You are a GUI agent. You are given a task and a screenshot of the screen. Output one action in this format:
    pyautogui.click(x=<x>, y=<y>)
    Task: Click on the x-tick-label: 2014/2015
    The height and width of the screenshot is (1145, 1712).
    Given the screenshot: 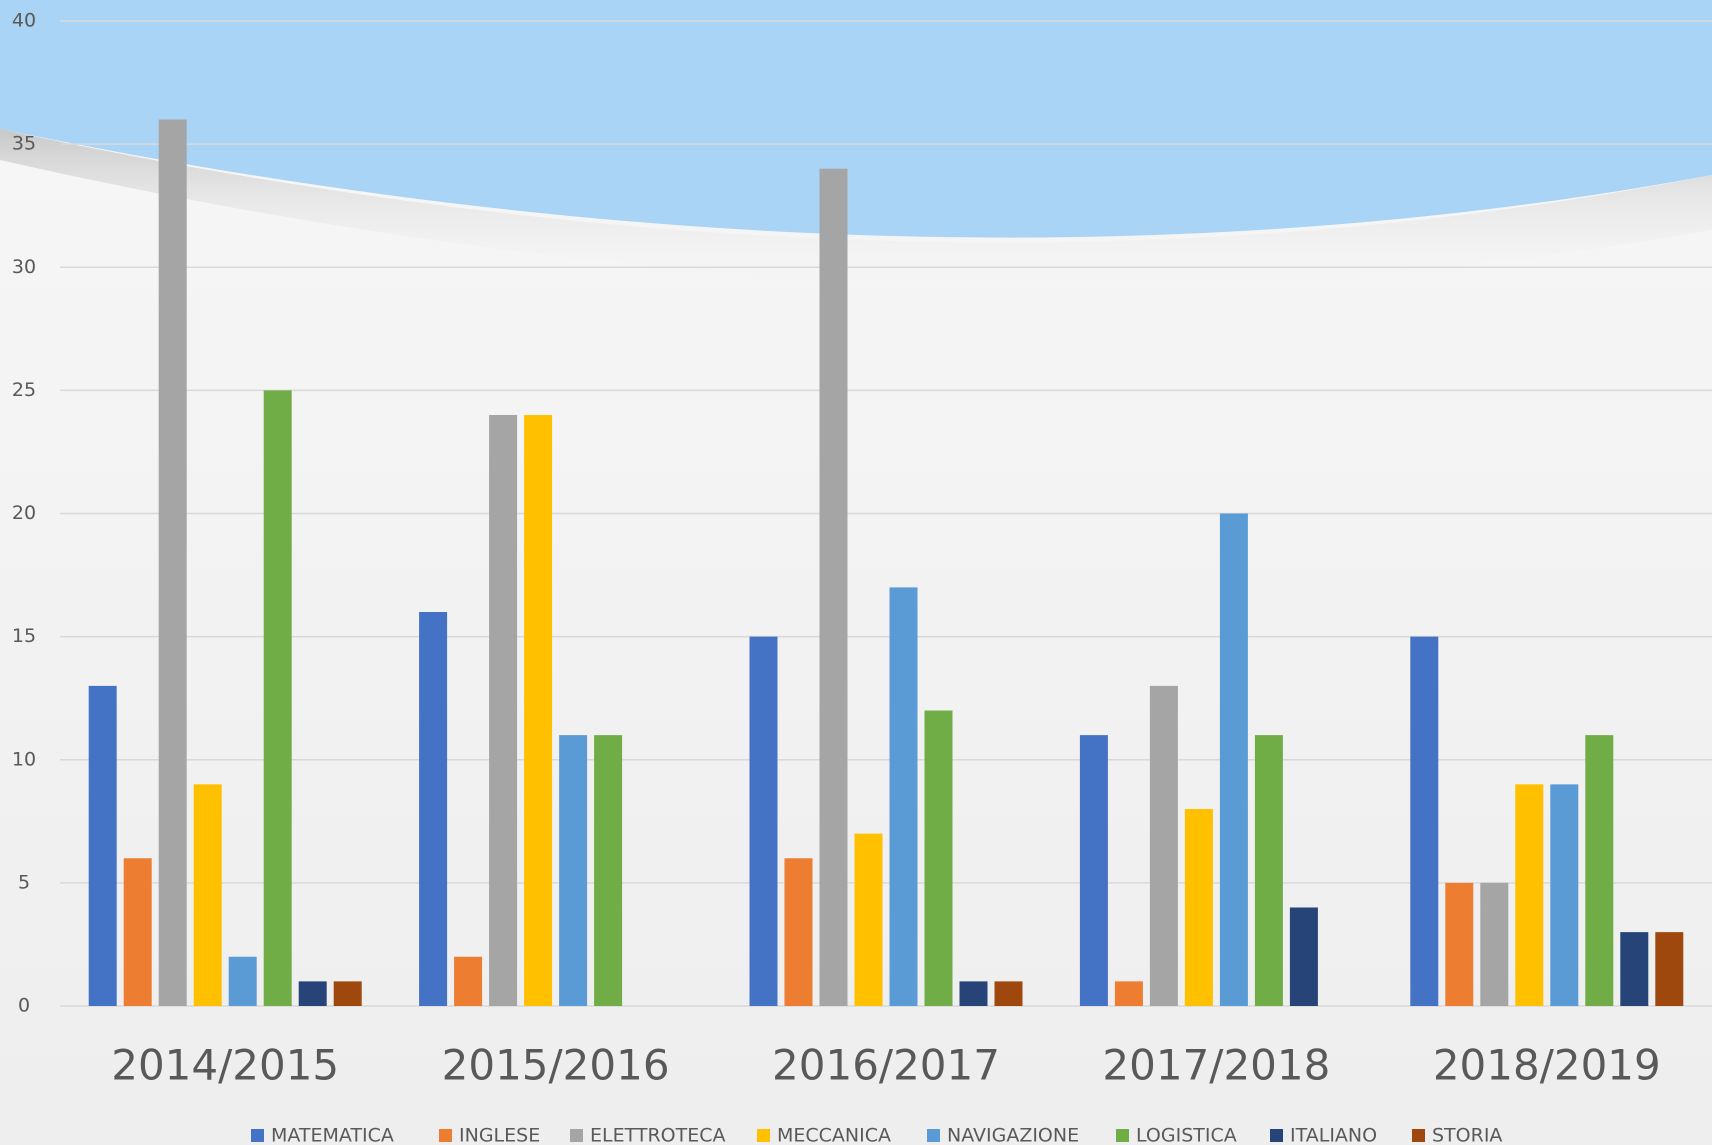 What is the action you would take?
    pyautogui.click(x=225, y=1065)
    